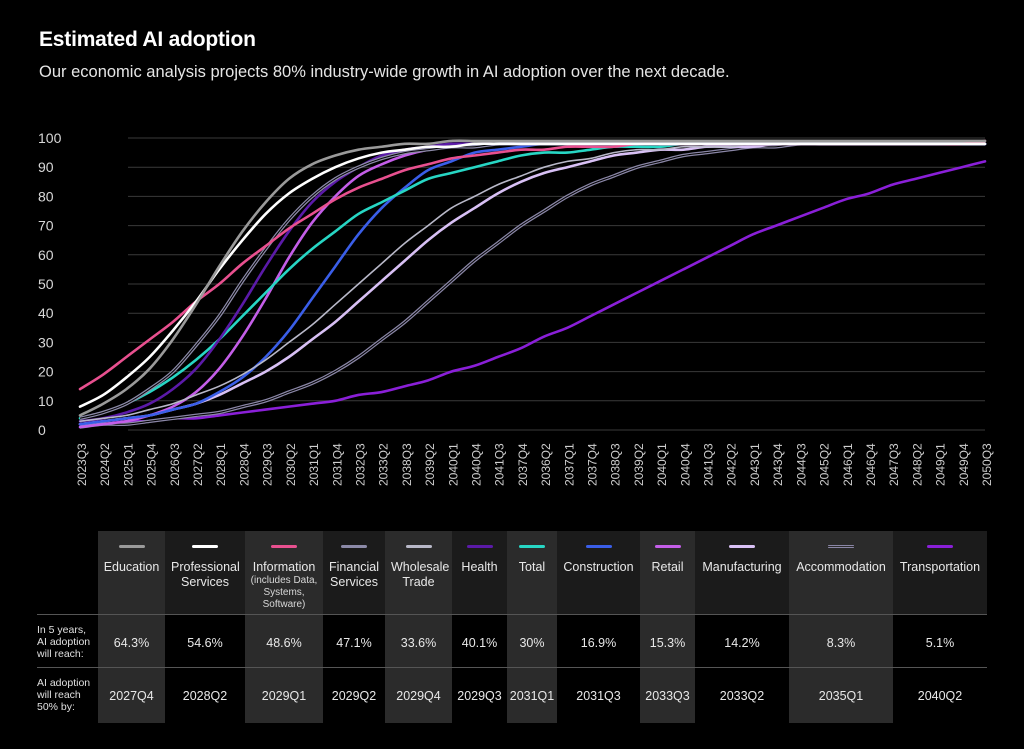 This screenshot has width=1024, height=749. Describe the element at coordinates (987, 464) in the screenshot. I see `x-tick-label: 2050Q3` at that location.